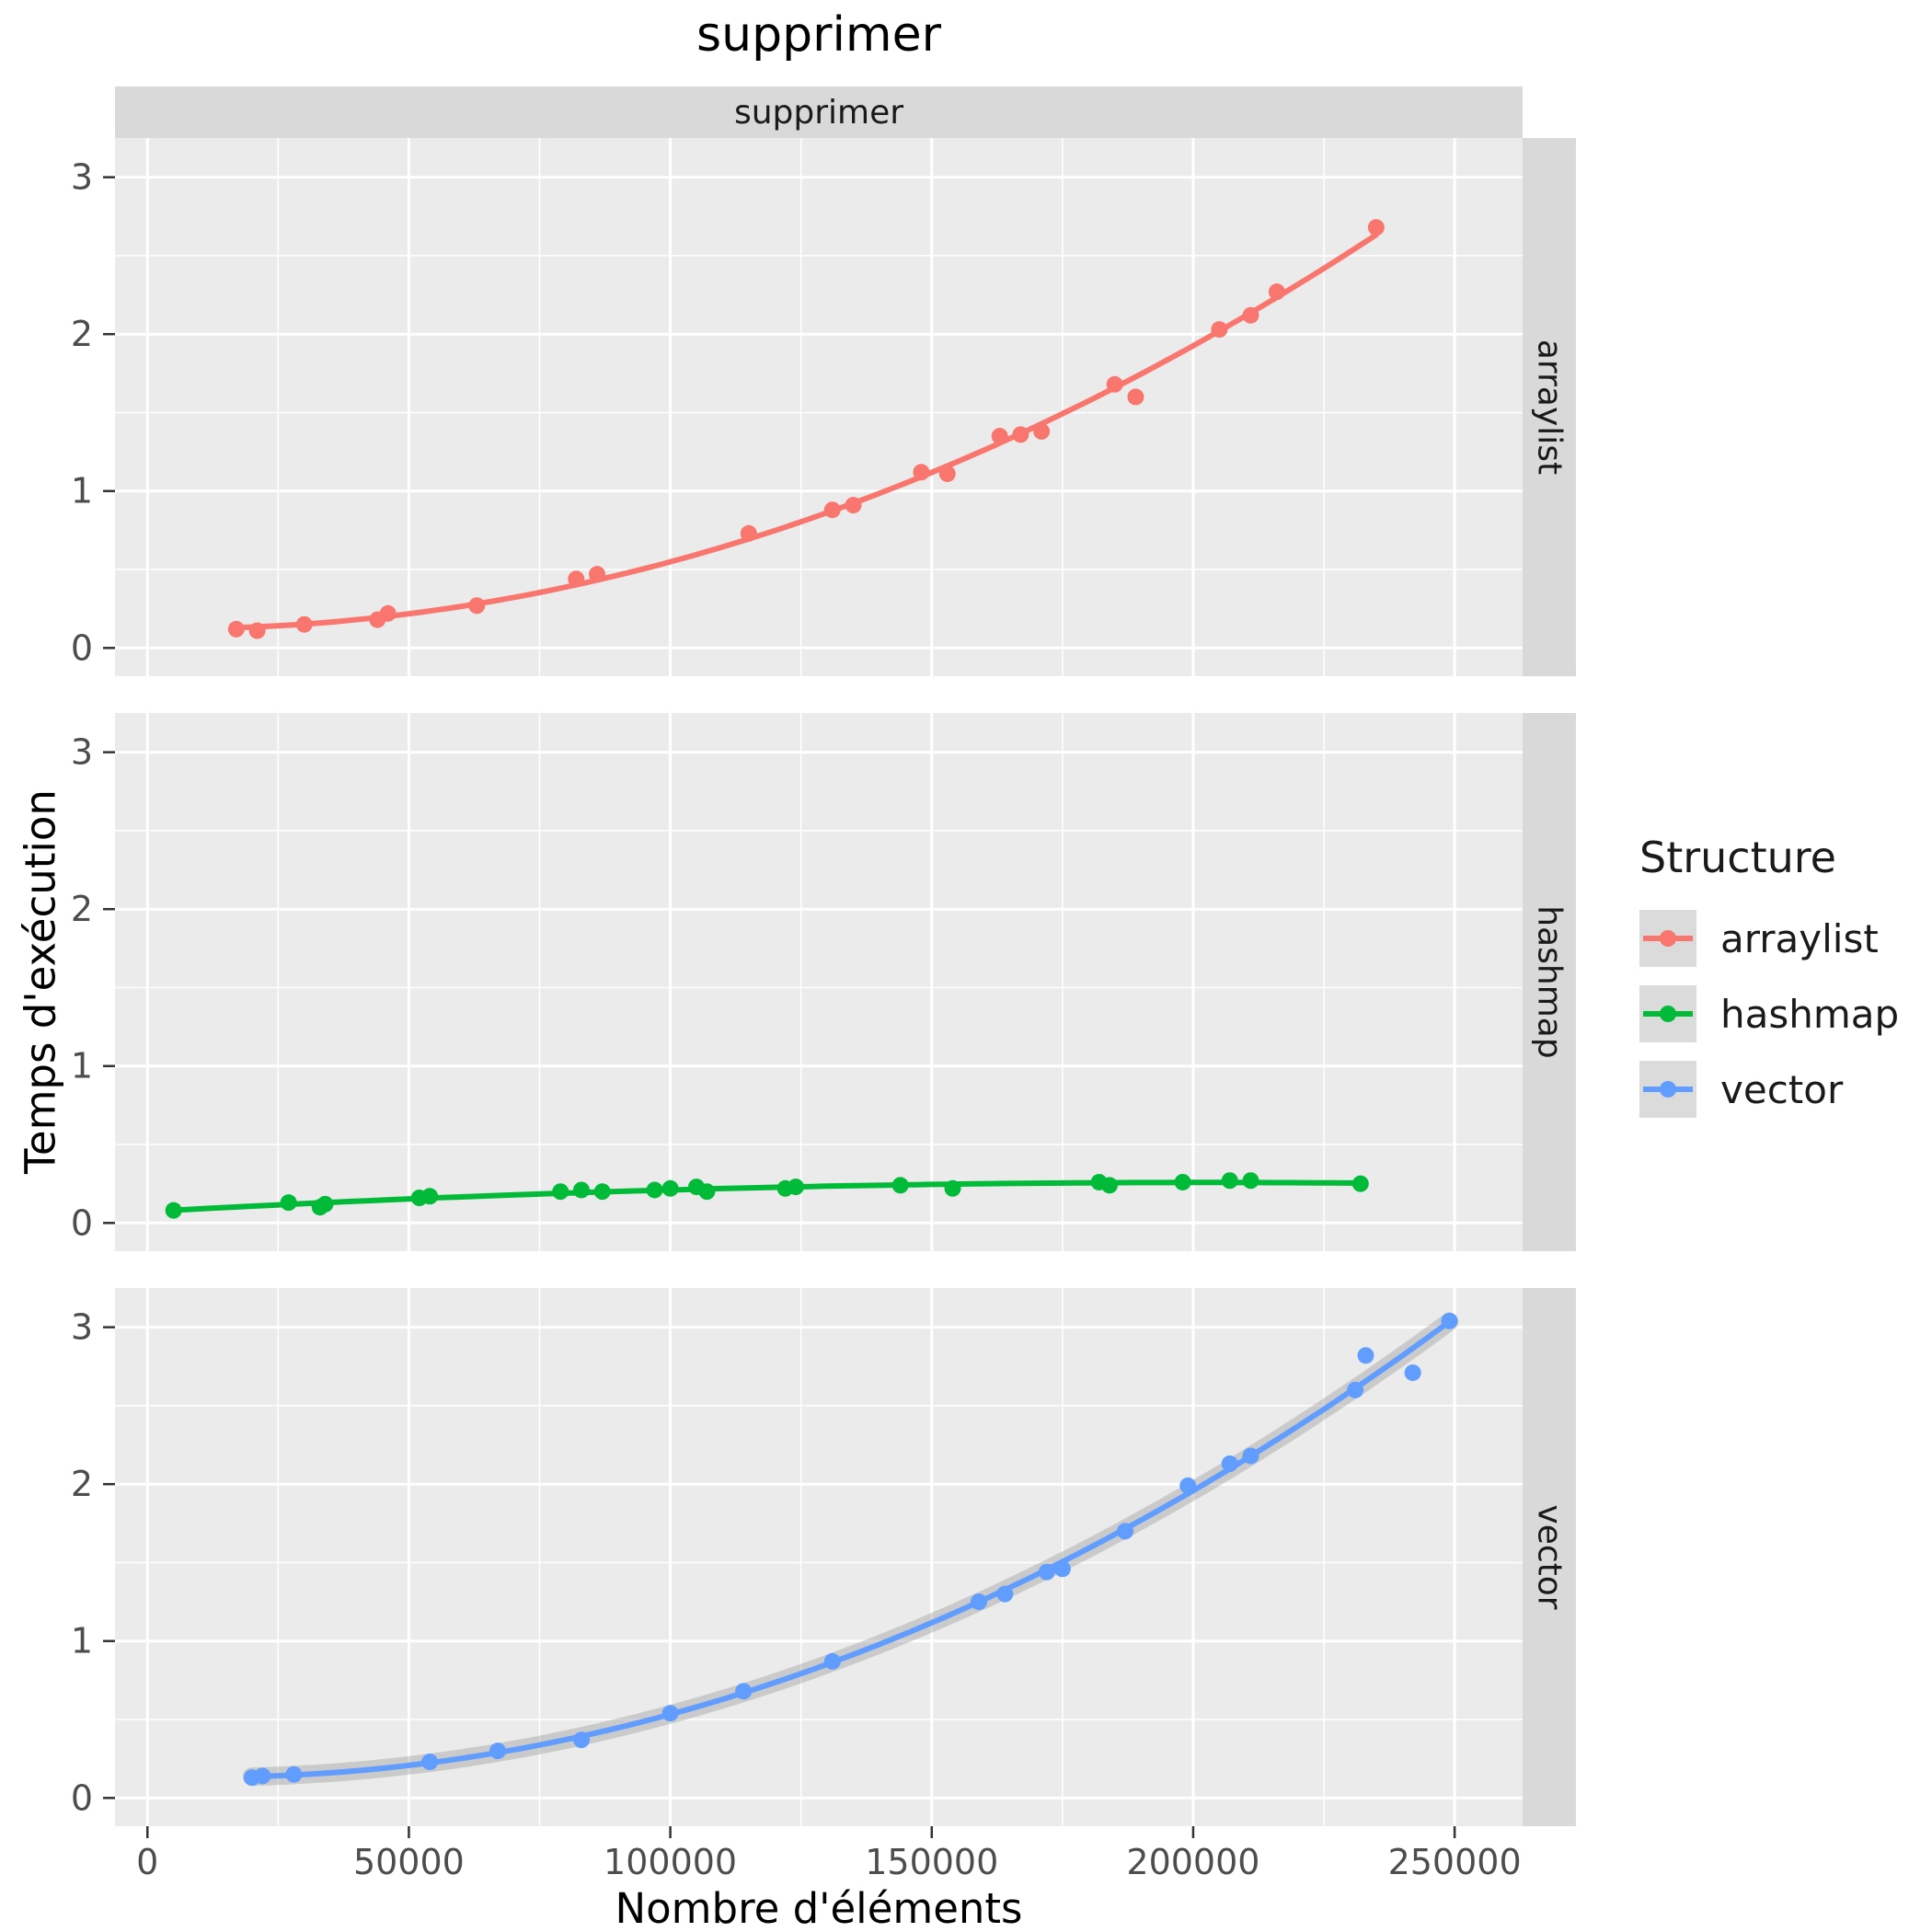 The height and width of the screenshot is (1932, 1932). Describe the element at coordinates (1799, 938) in the screenshot. I see `legend-label-arraylist: arraylist` at that location.